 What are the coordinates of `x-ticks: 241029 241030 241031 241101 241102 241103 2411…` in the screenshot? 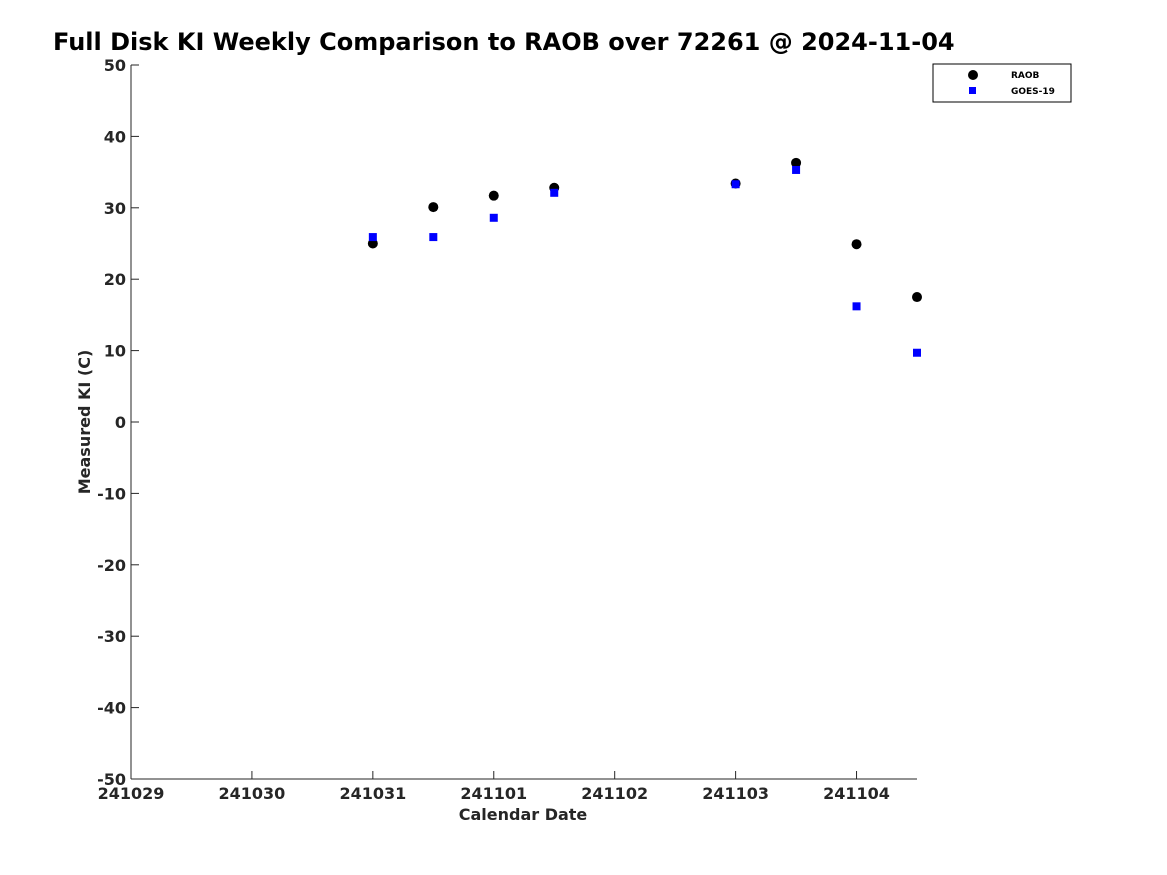 It's located at (494, 787).